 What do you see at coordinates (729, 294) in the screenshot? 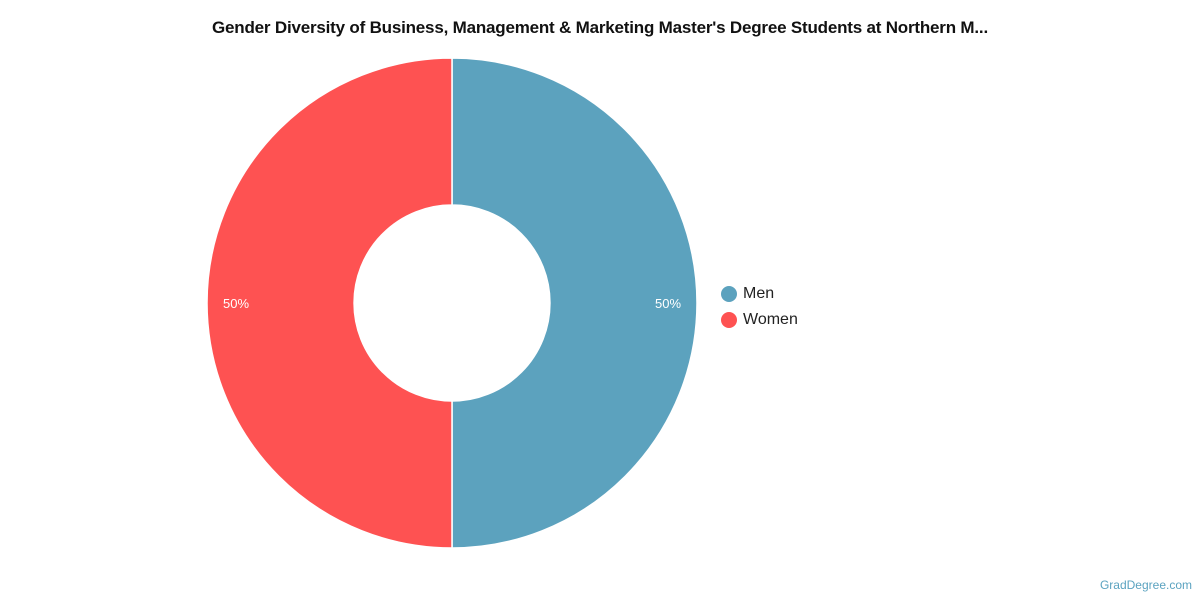
I see `legend-swatch-men` at bounding box center [729, 294].